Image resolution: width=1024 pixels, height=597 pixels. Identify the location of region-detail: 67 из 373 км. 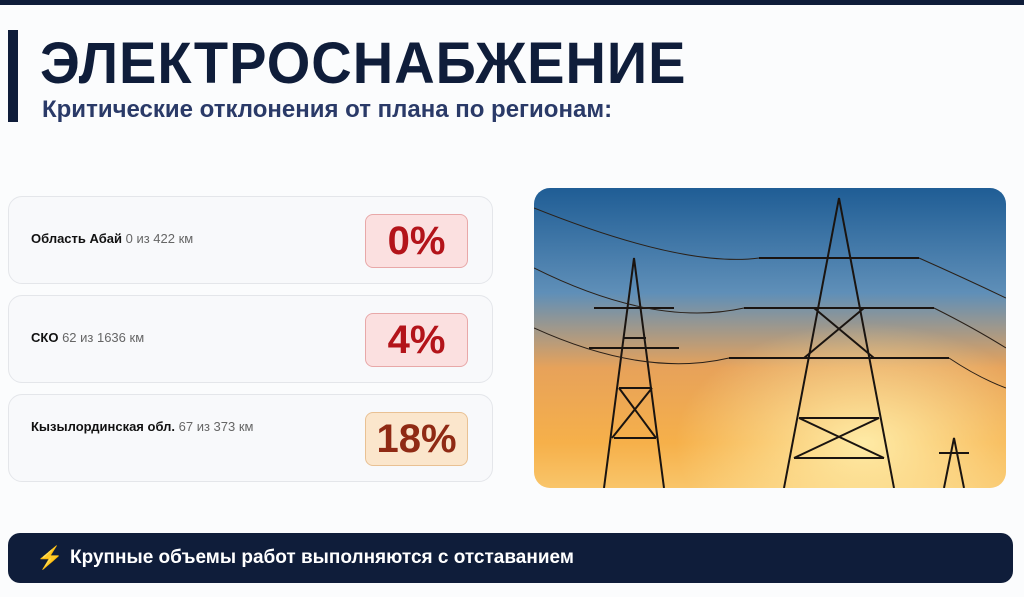
(216, 426).